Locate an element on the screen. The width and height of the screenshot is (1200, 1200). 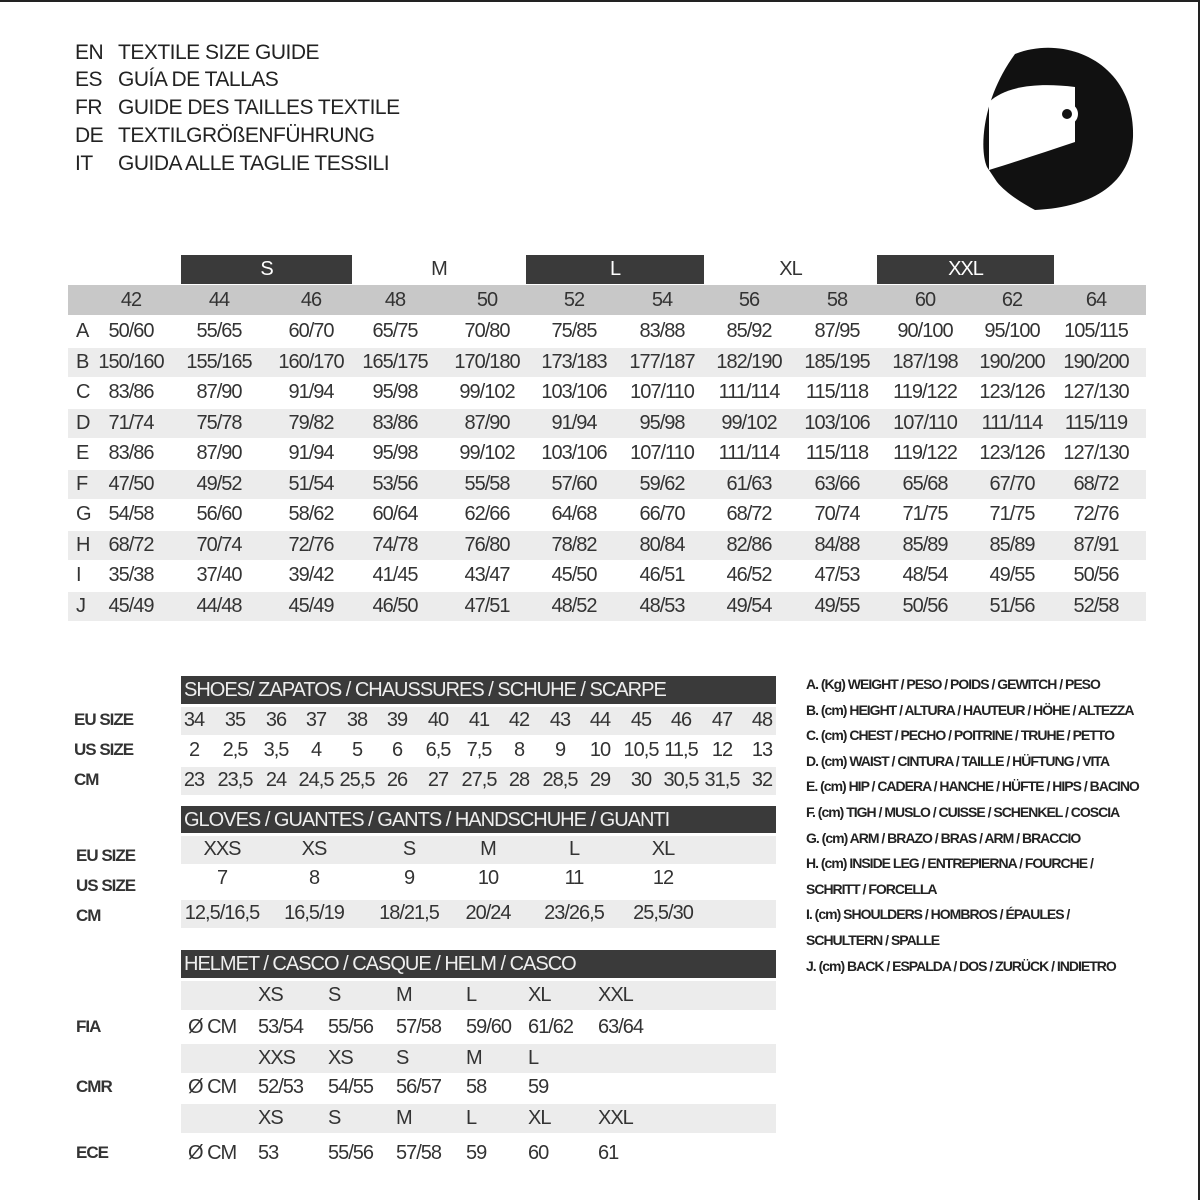
table-cell: 85/92 is located at coordinates (749, 331).